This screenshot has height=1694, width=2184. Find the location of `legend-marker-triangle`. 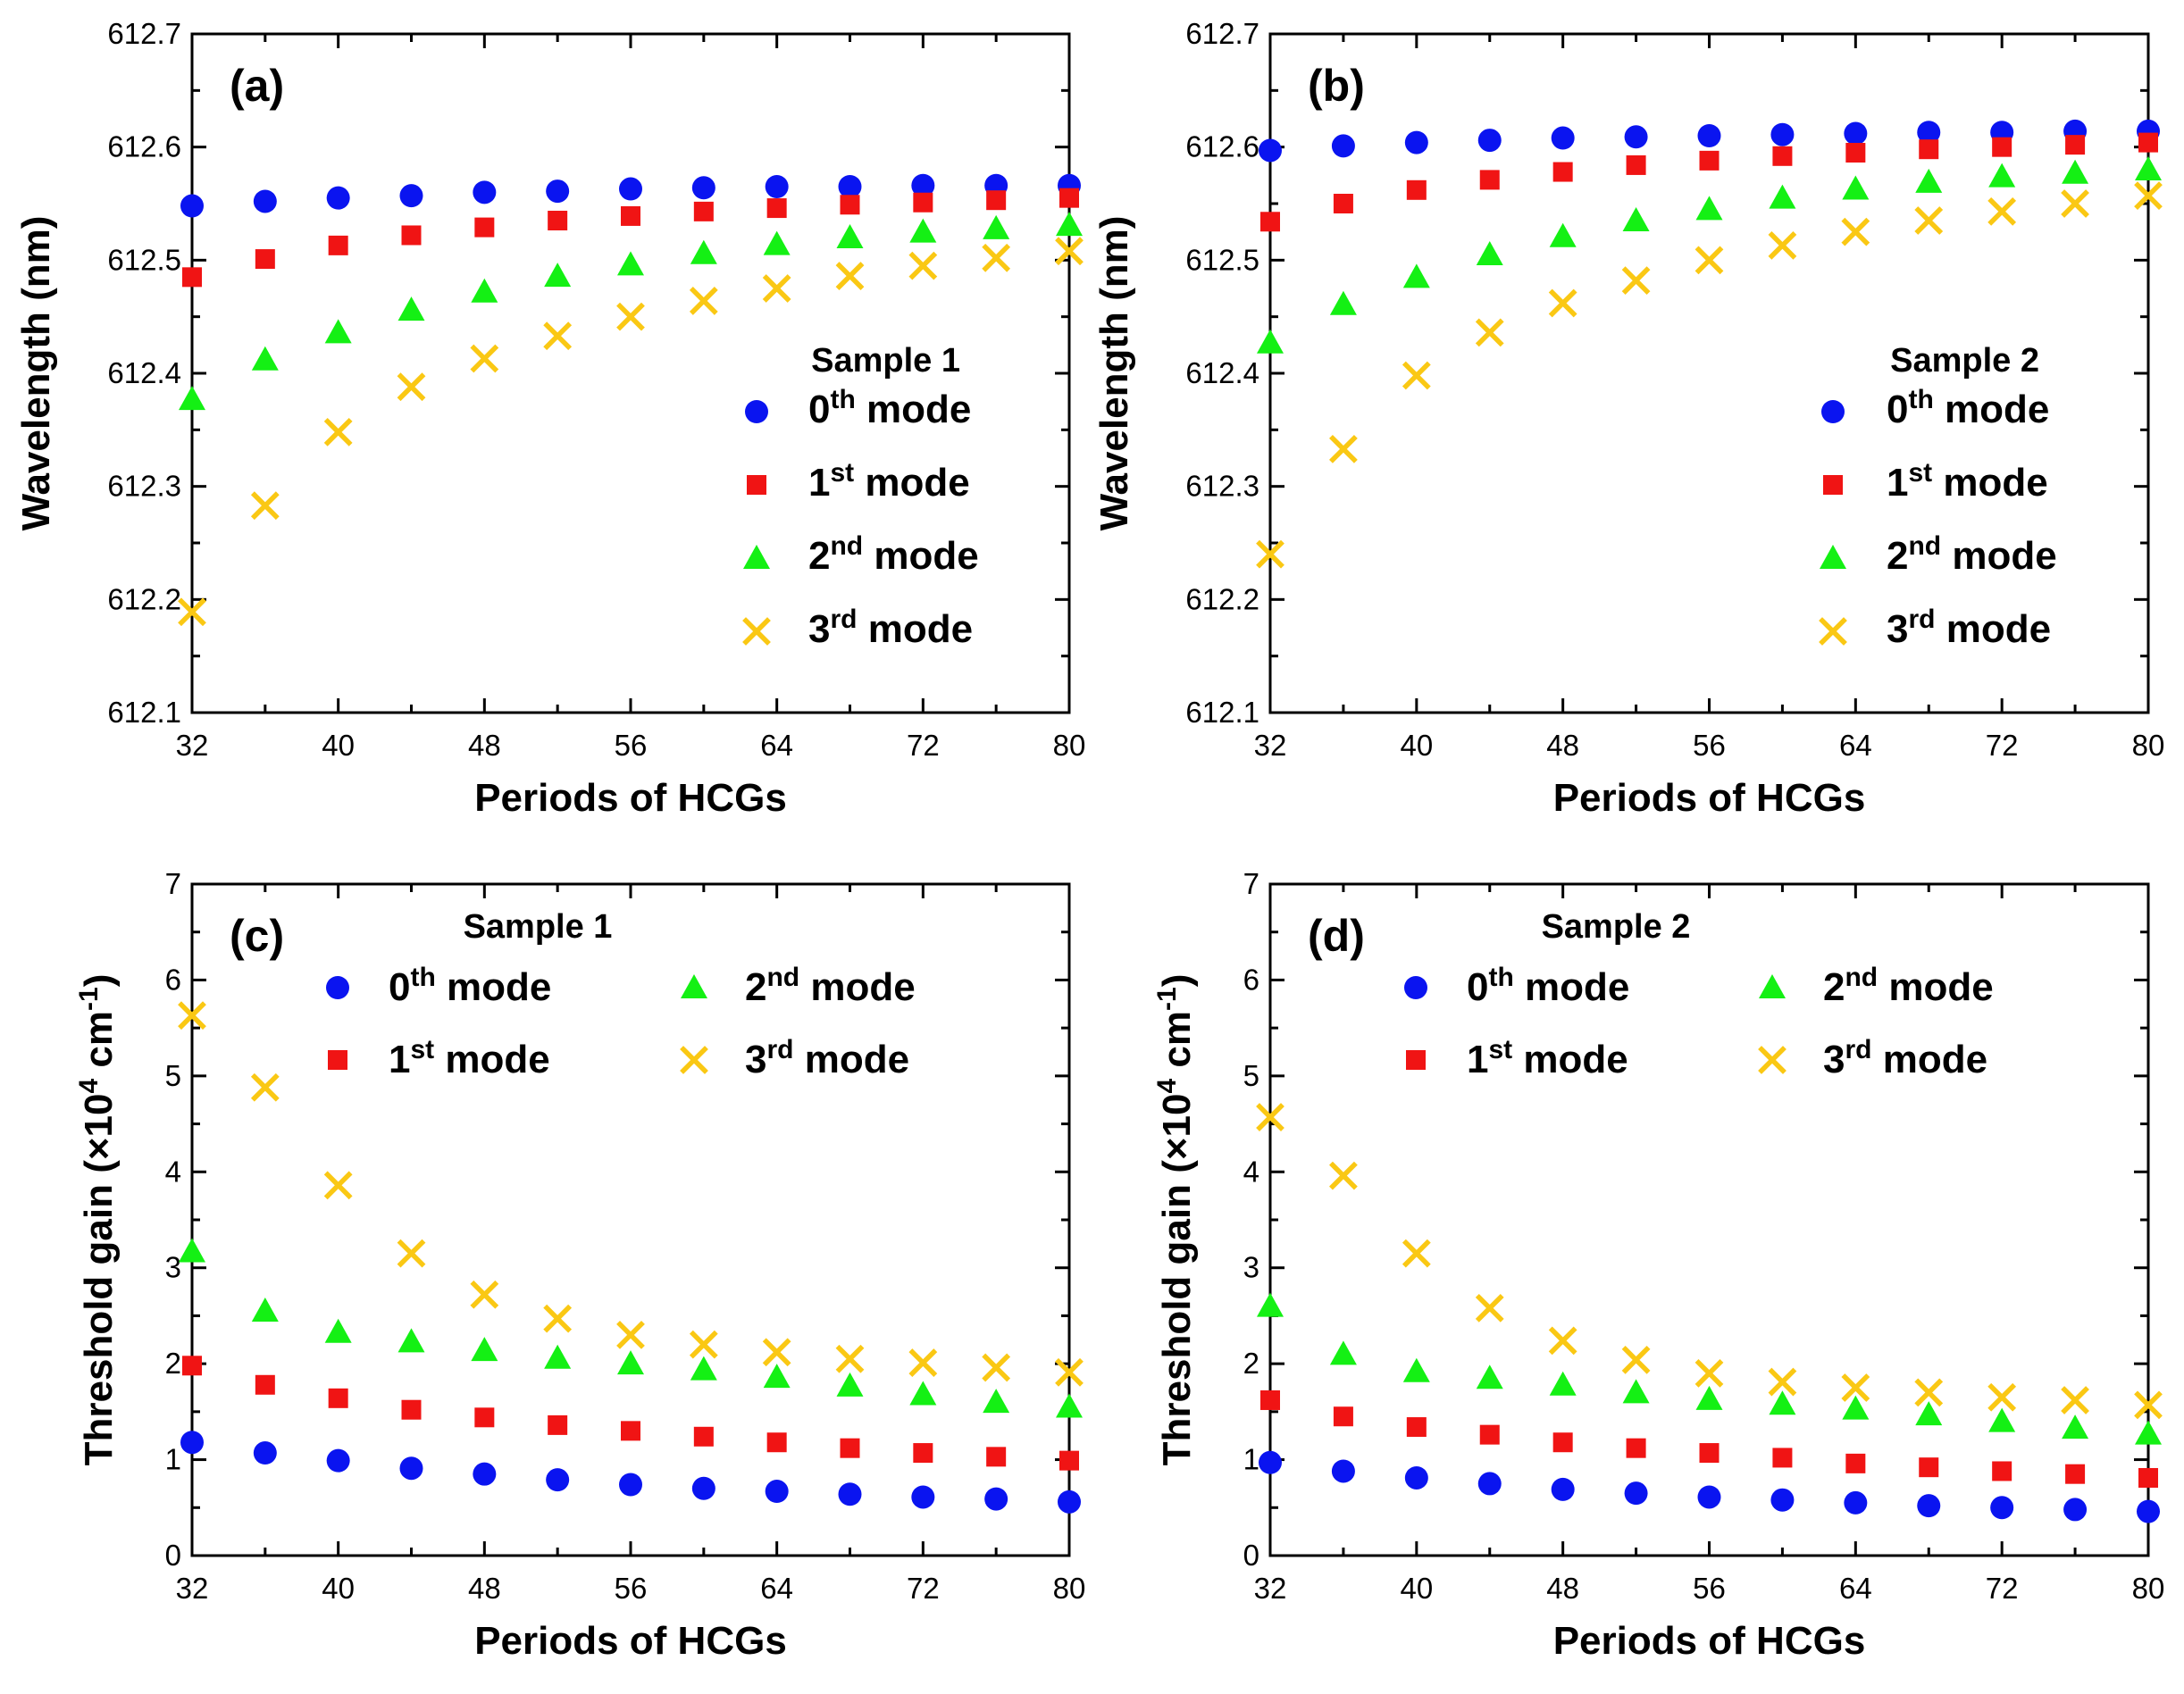

legend-marker-triangle is located at coordinates (756, 557).